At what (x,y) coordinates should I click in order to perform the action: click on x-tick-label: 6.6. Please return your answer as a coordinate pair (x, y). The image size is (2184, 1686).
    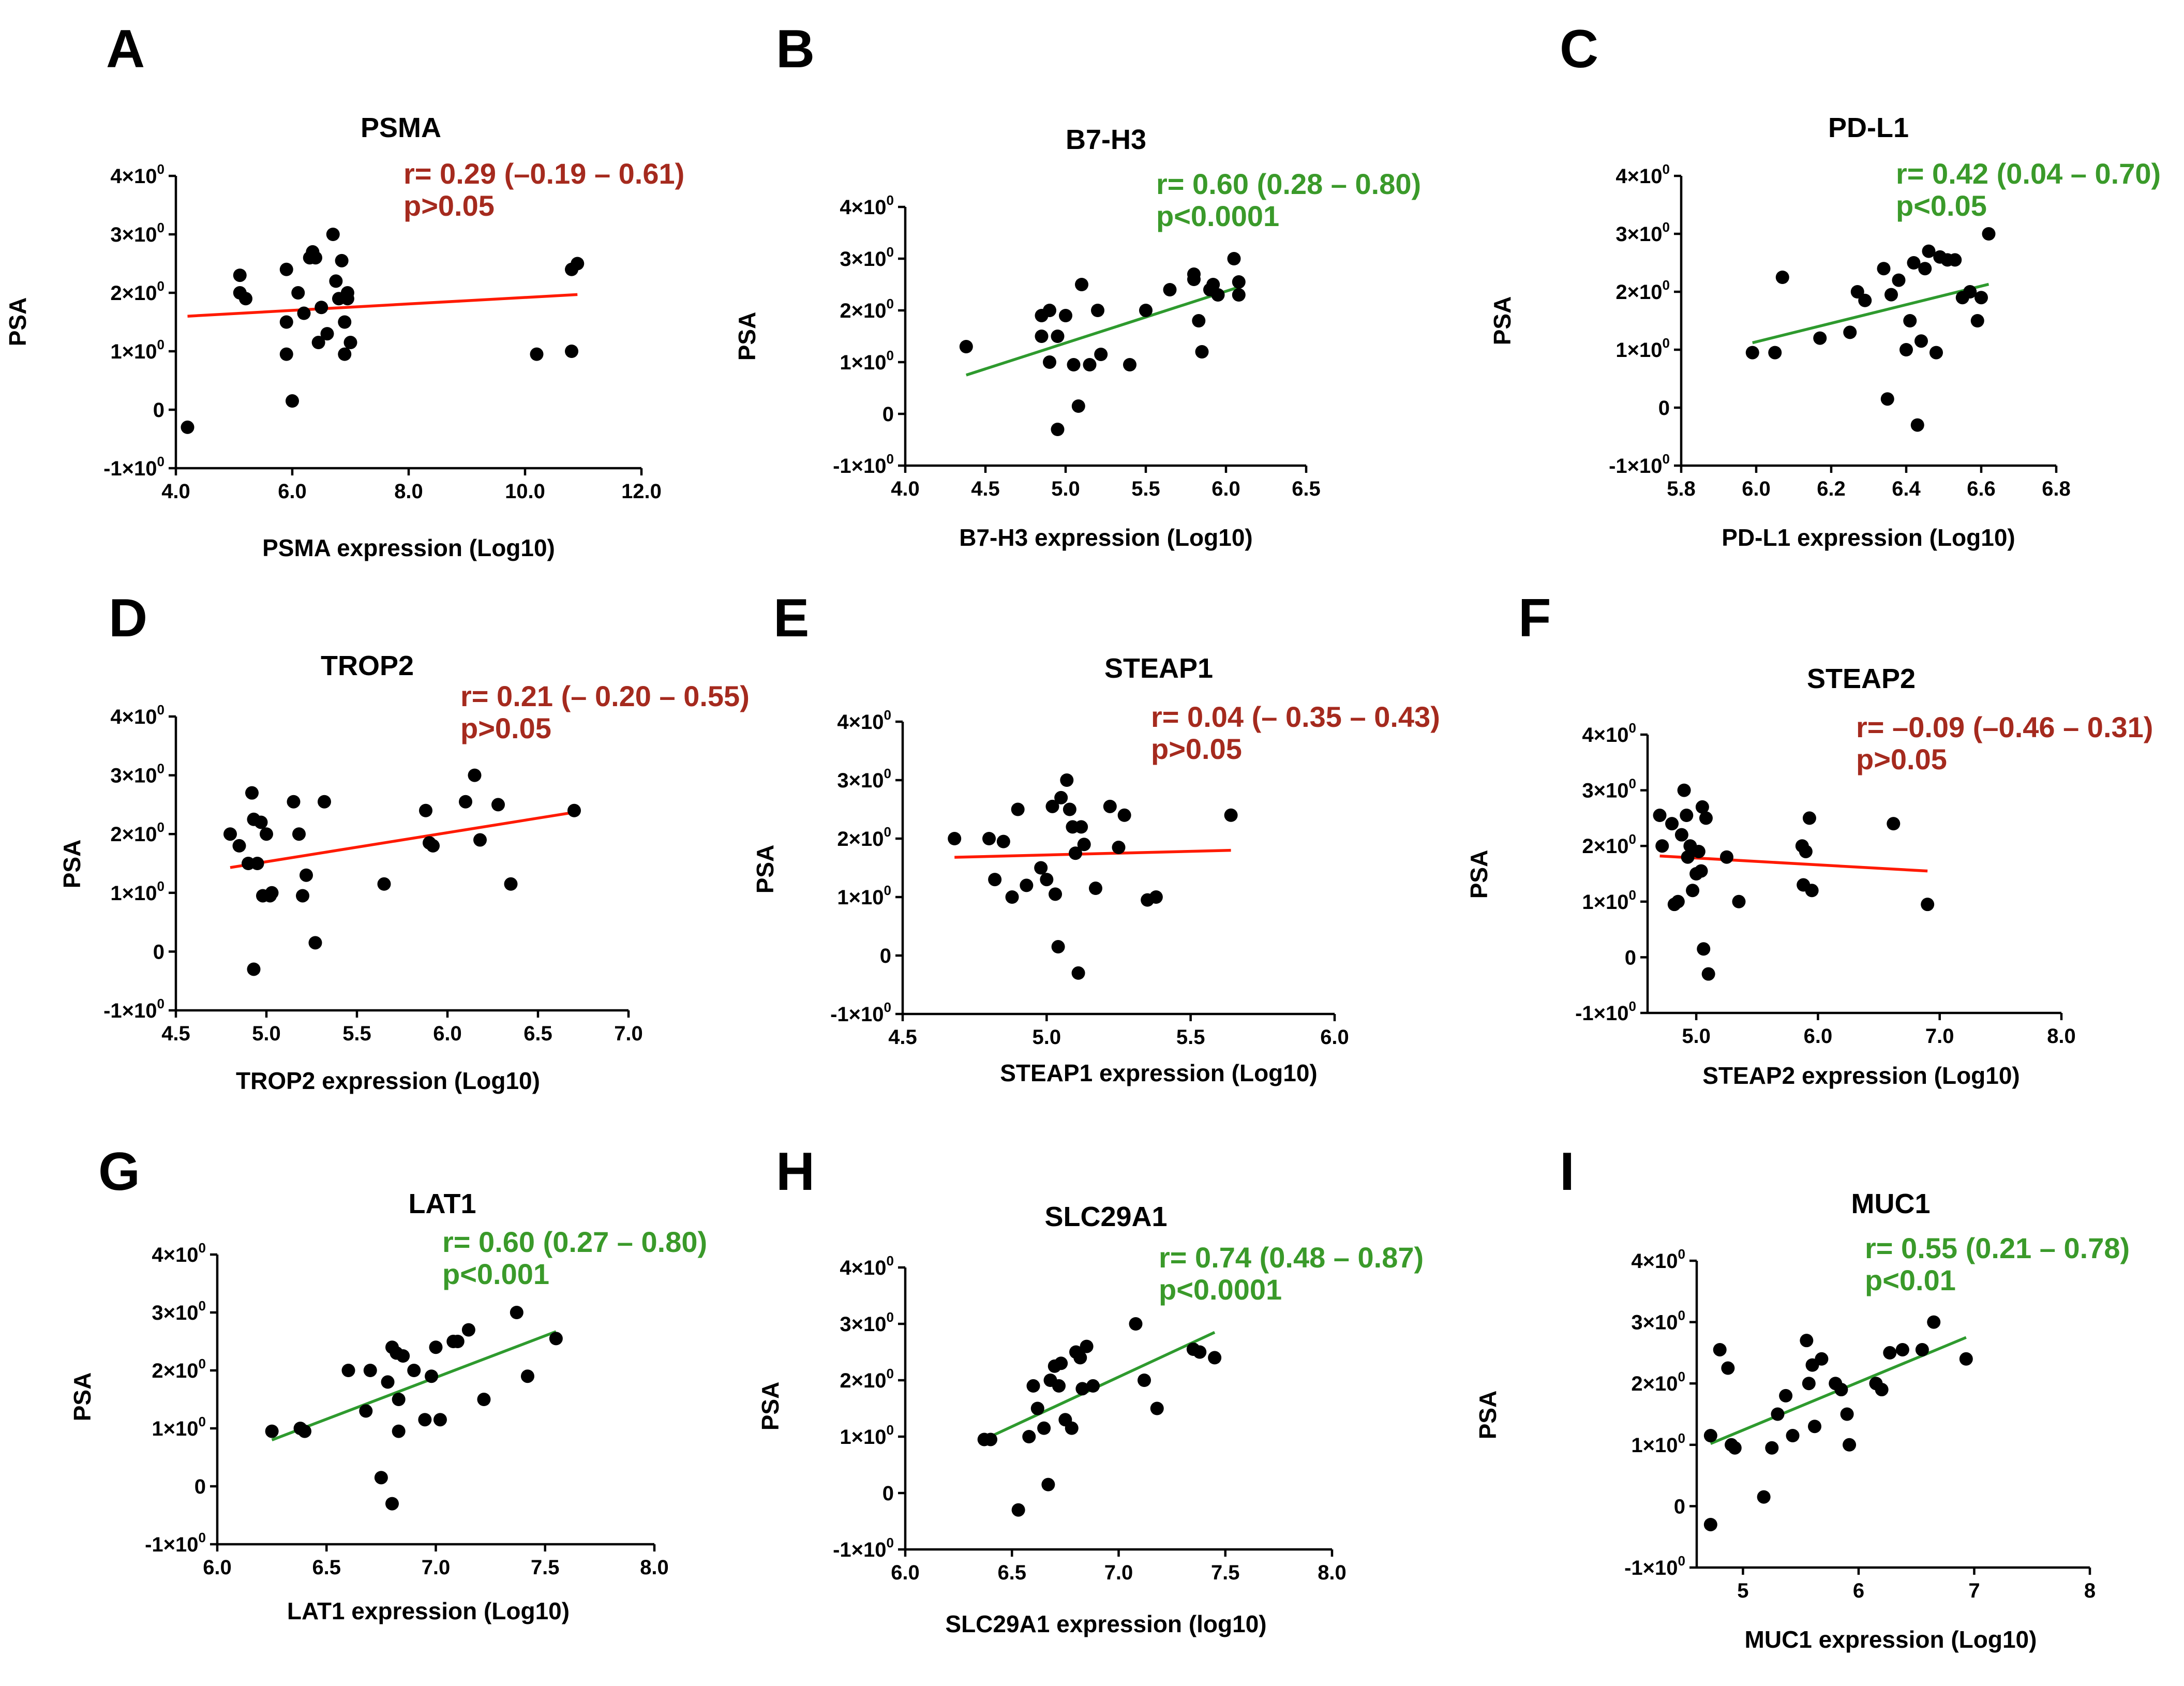
    Looking at the image, I should click on (1981, 489).